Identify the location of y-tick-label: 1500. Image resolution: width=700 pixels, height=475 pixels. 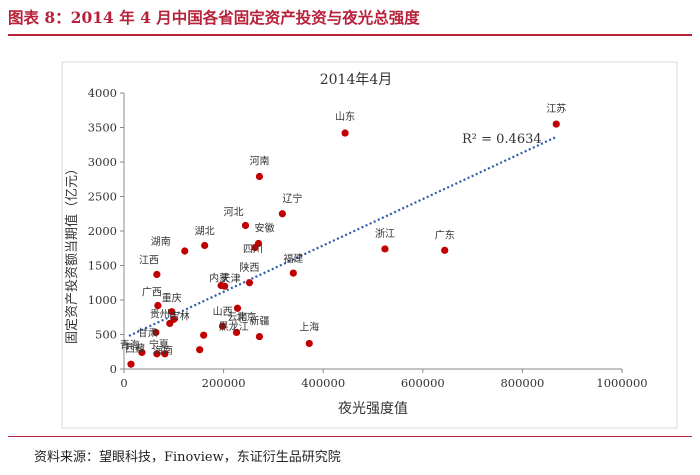
(102, 266).